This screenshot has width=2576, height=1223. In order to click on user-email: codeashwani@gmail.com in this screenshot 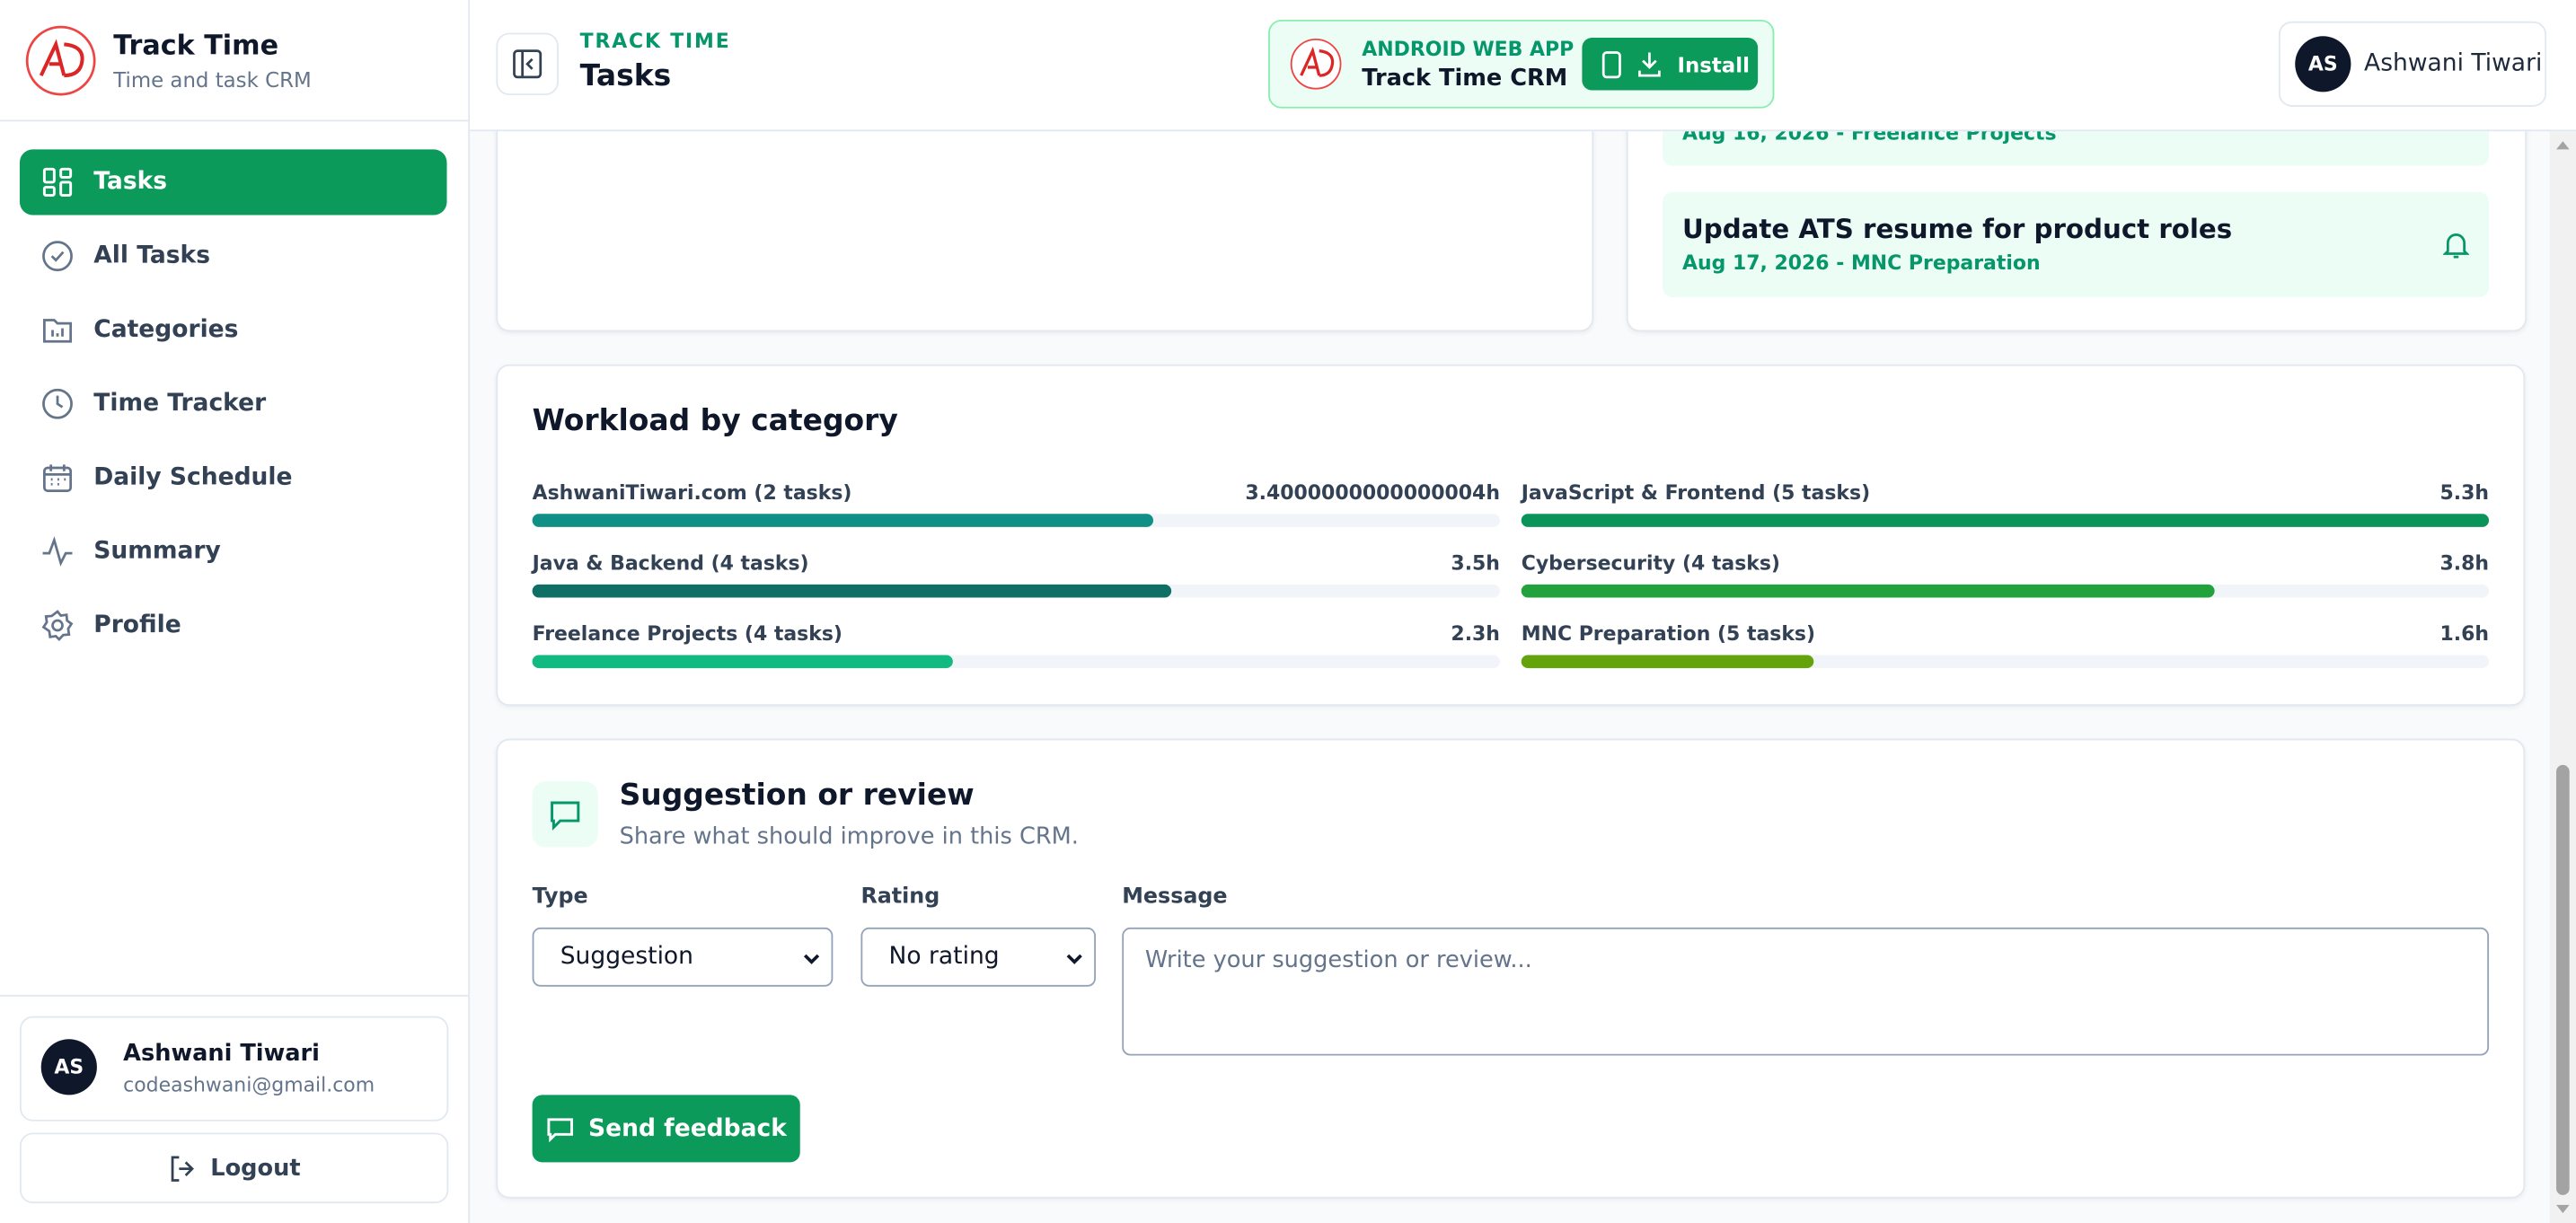, I will do `click(249, 1085)`.